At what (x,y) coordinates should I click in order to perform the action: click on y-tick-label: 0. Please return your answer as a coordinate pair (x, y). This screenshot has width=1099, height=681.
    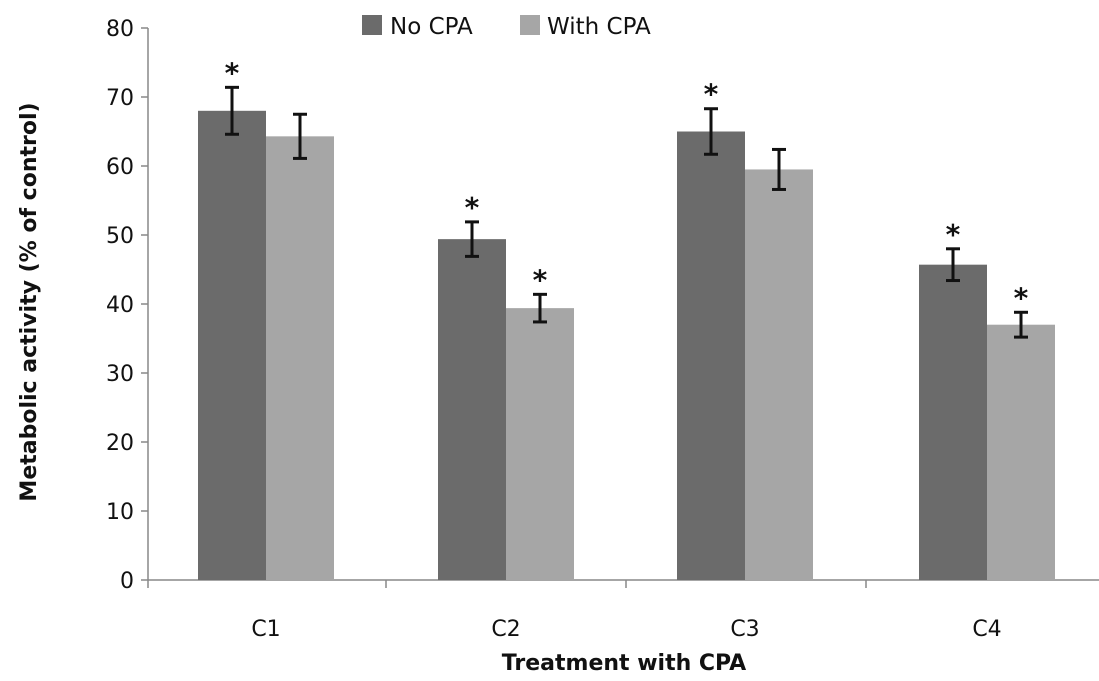
    Looking at the image, I should click on (127, 581).